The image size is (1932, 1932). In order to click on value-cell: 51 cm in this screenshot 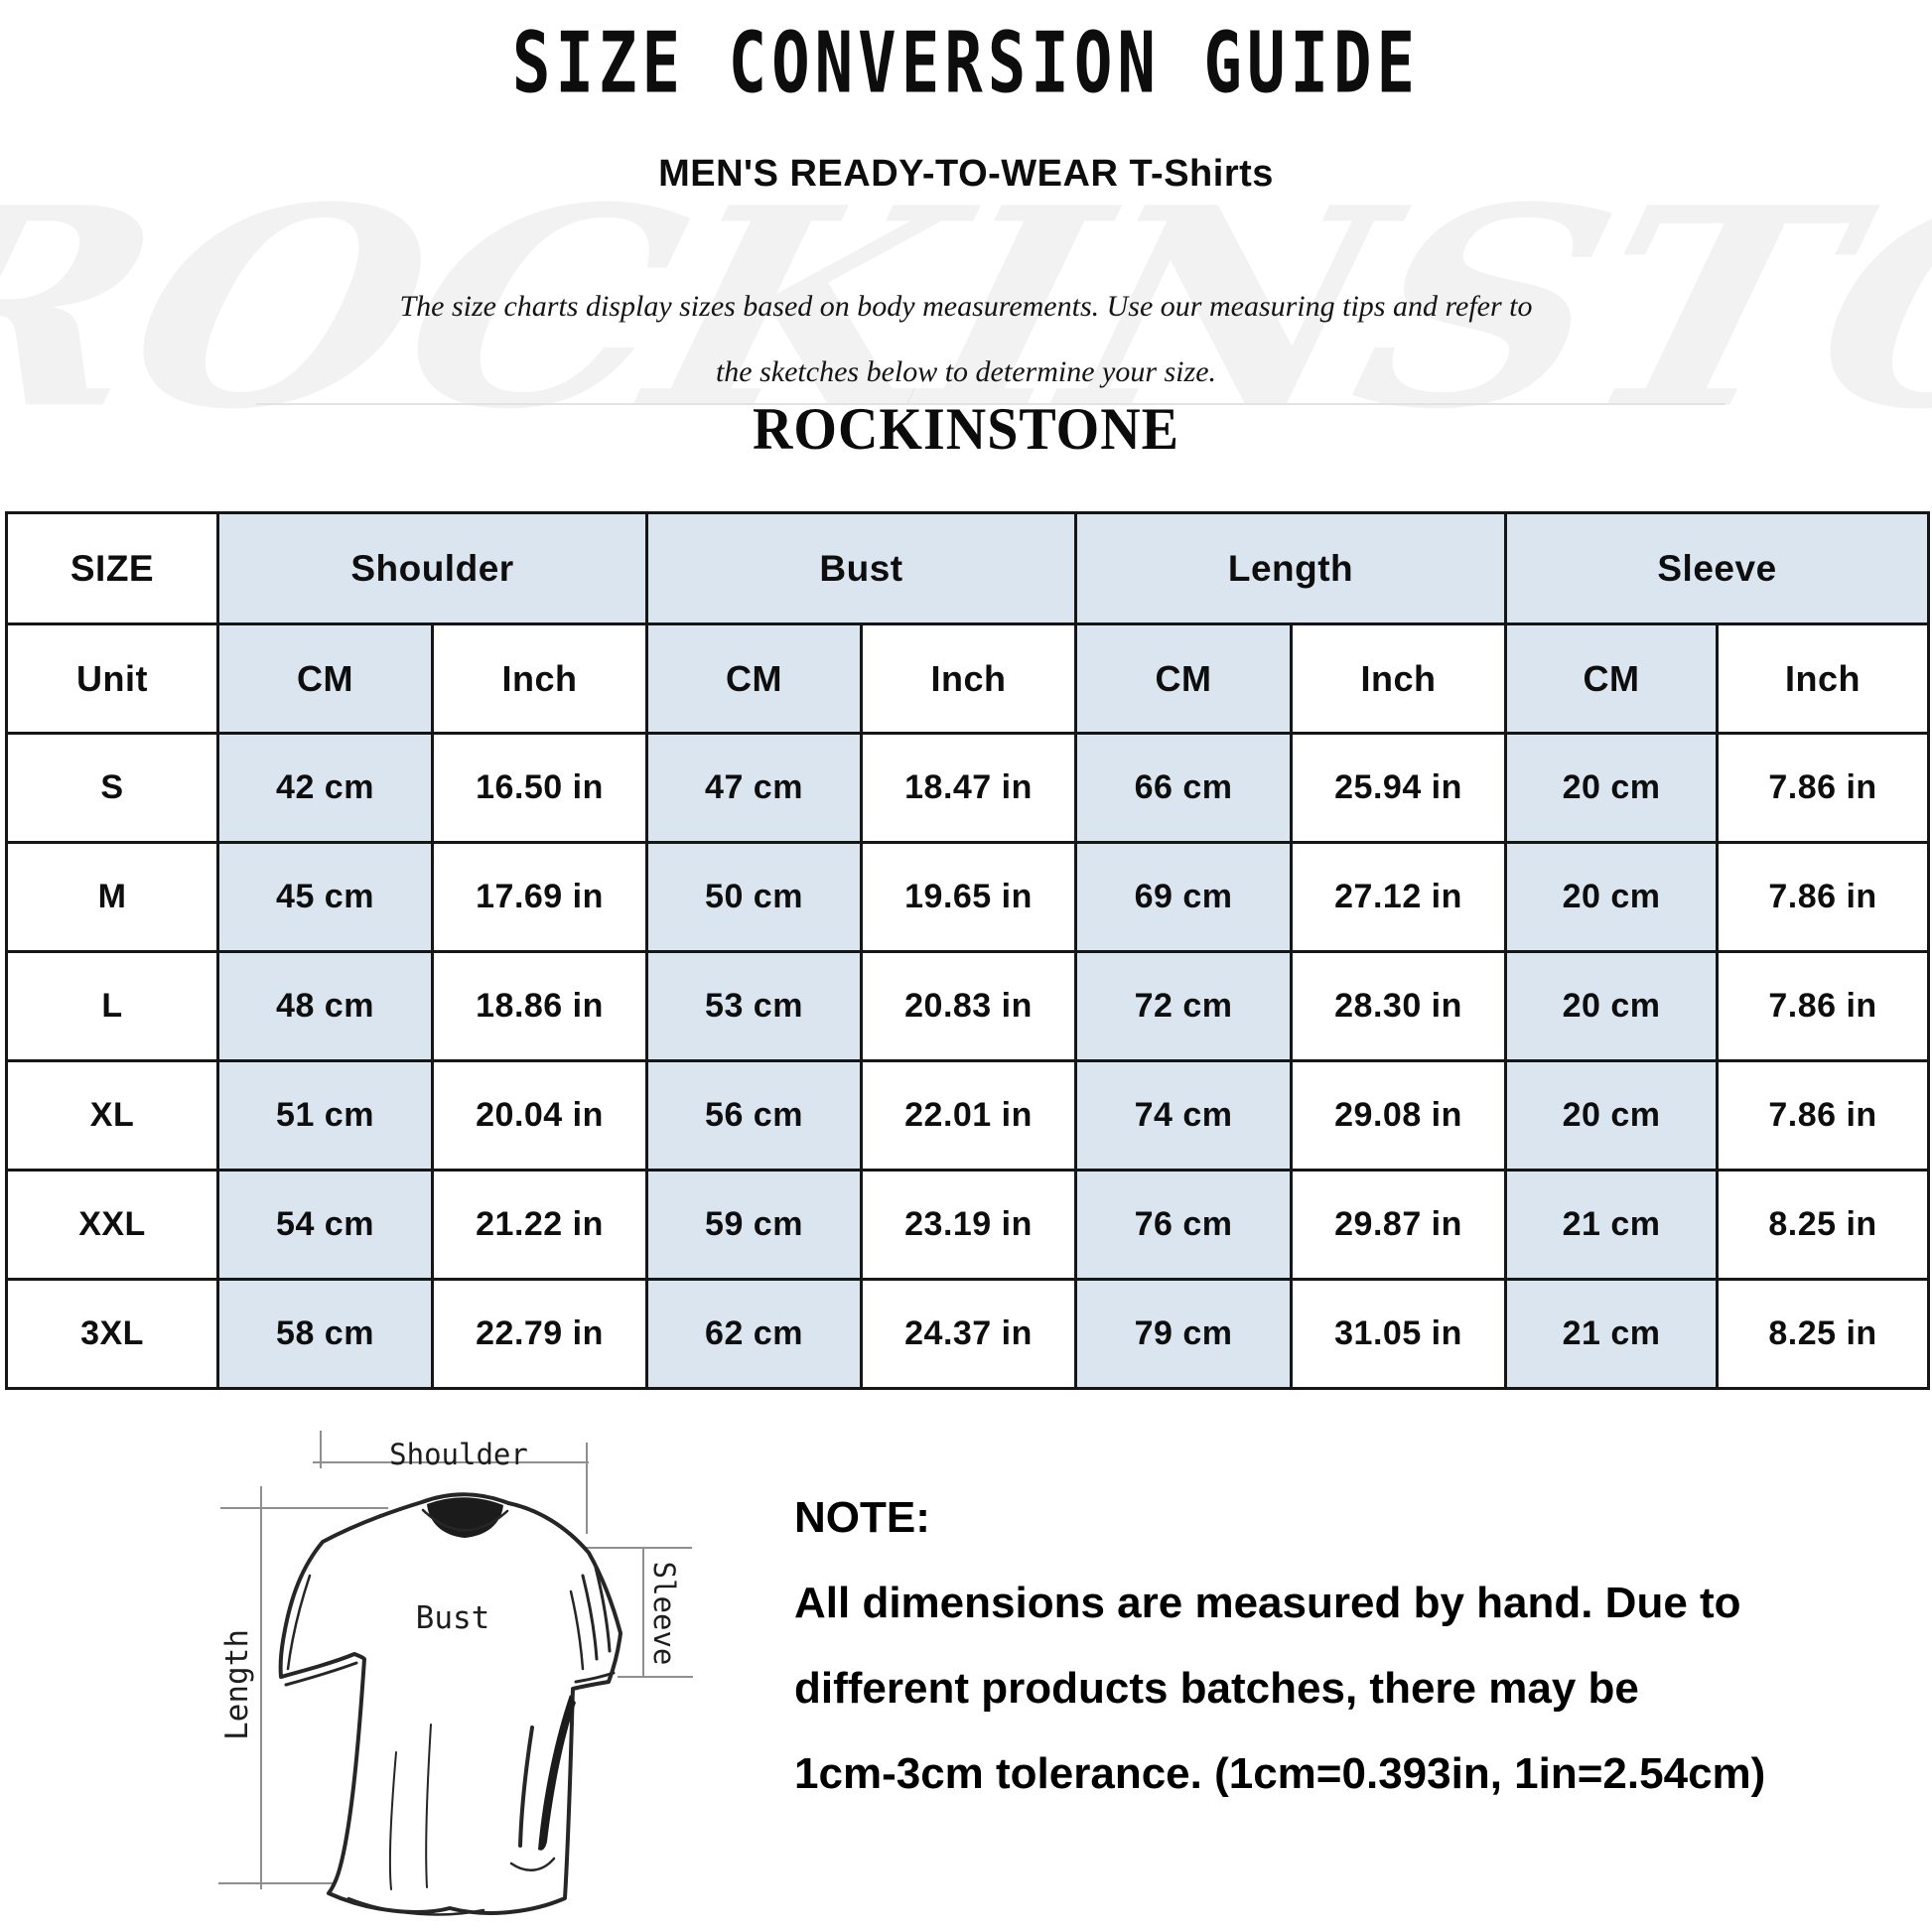, I will do `click(325, 1115)`.